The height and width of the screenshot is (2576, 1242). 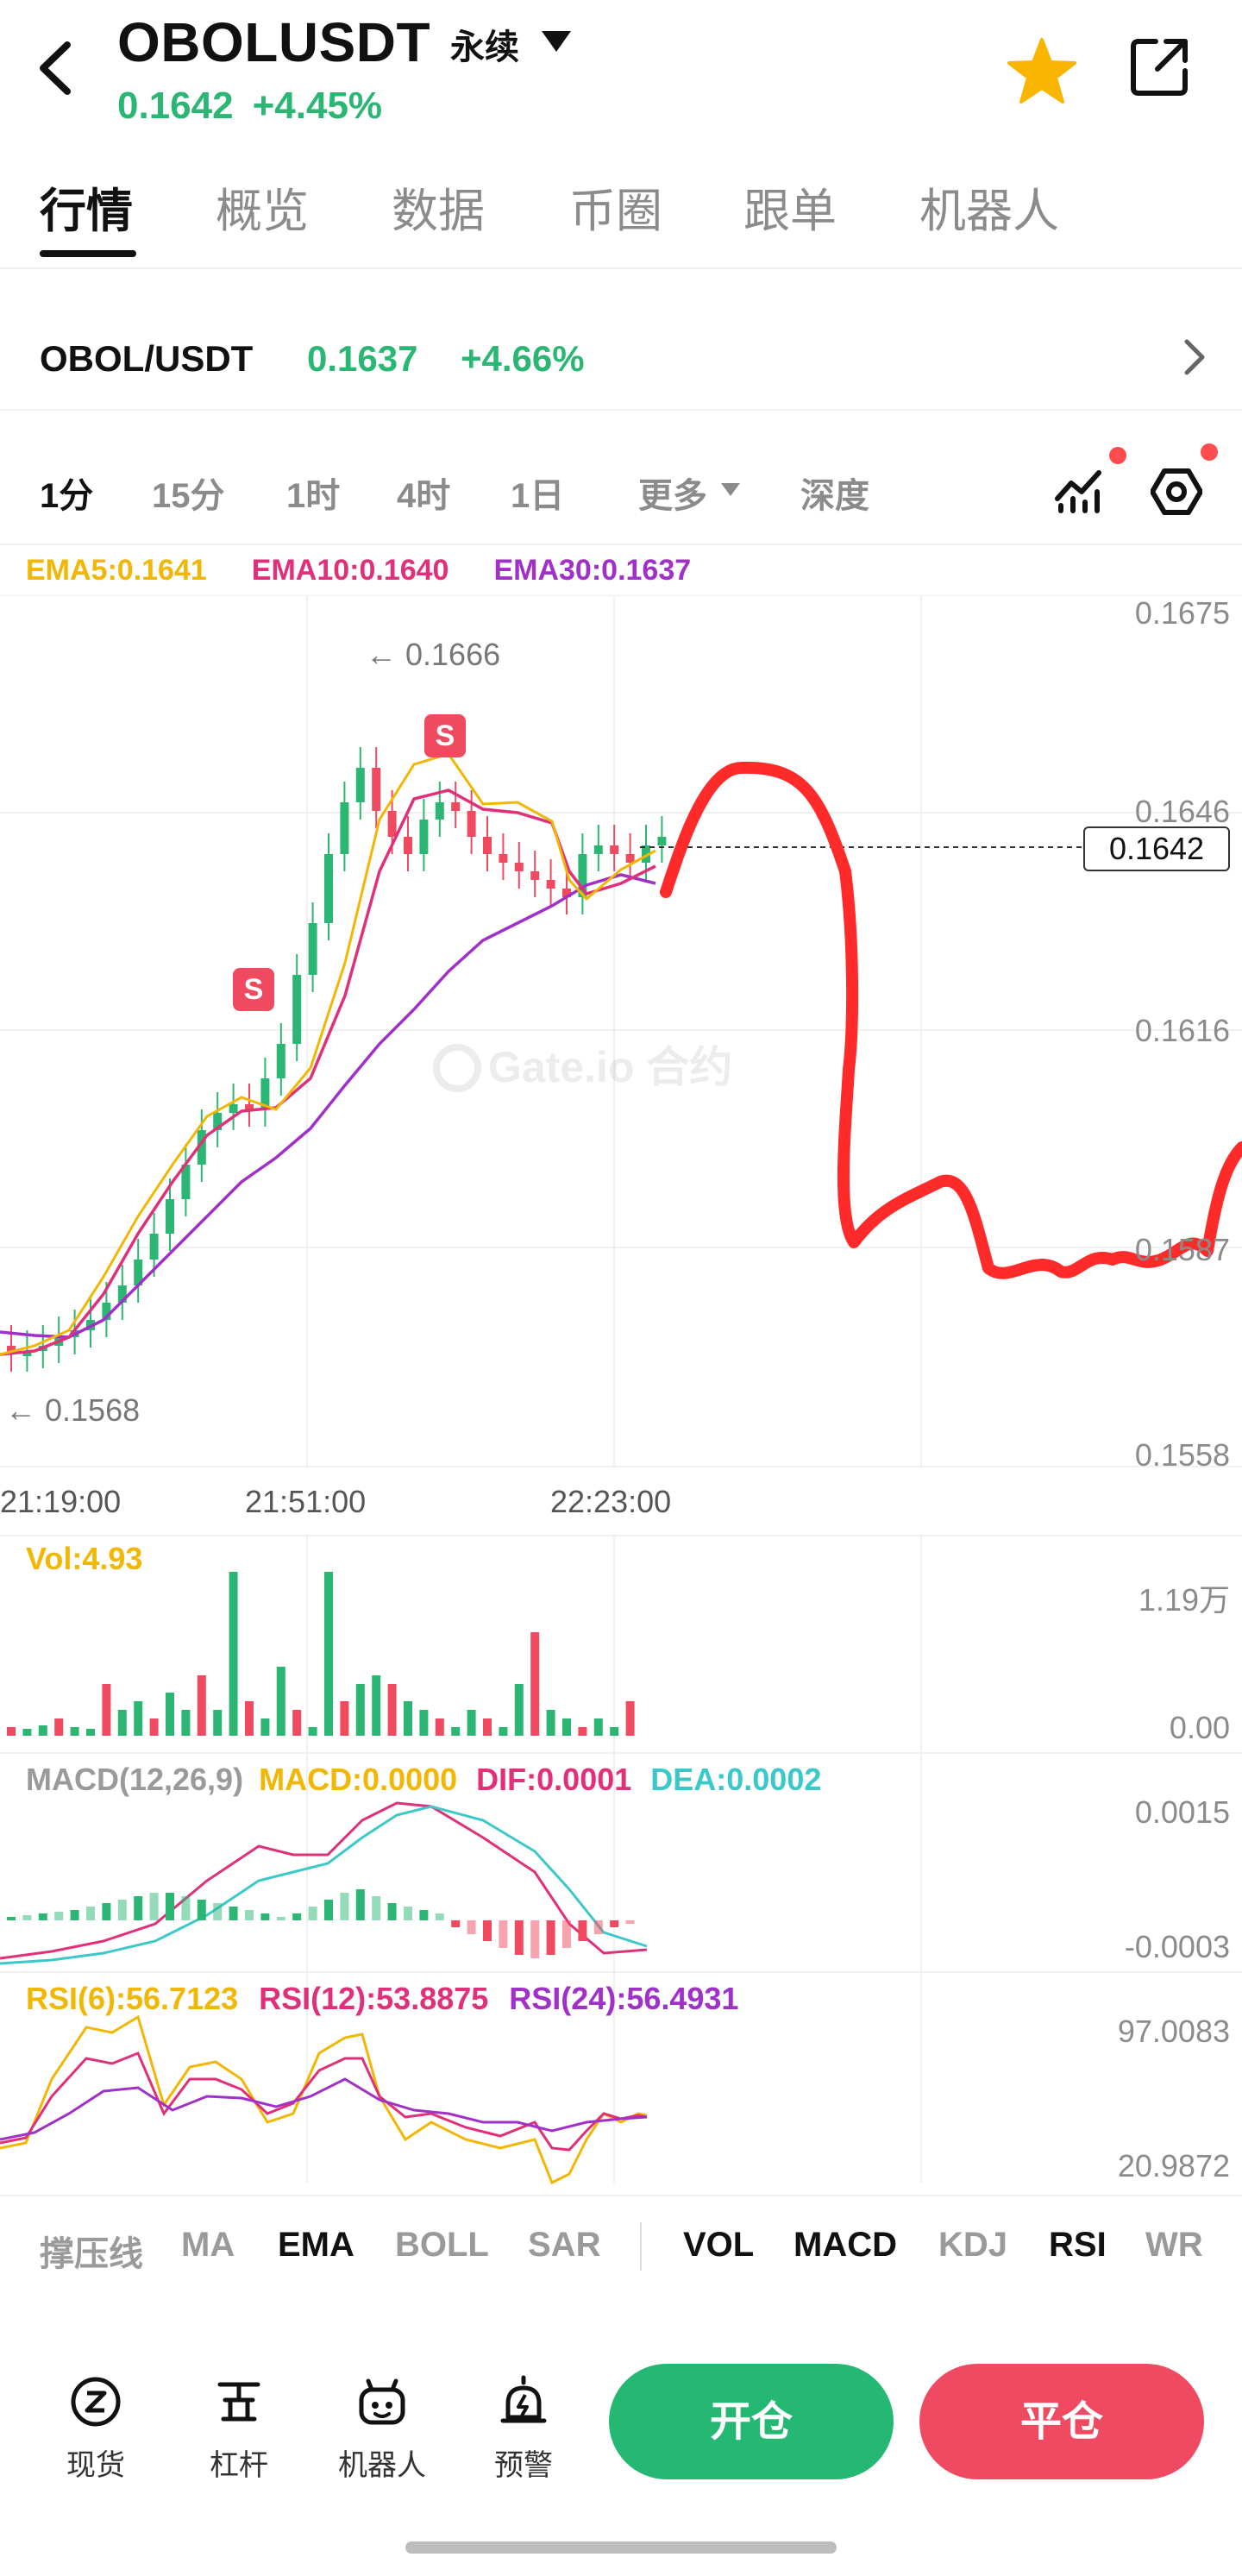 I want to click on indicator-boll: BOLL, so click(x=442, y=2245).